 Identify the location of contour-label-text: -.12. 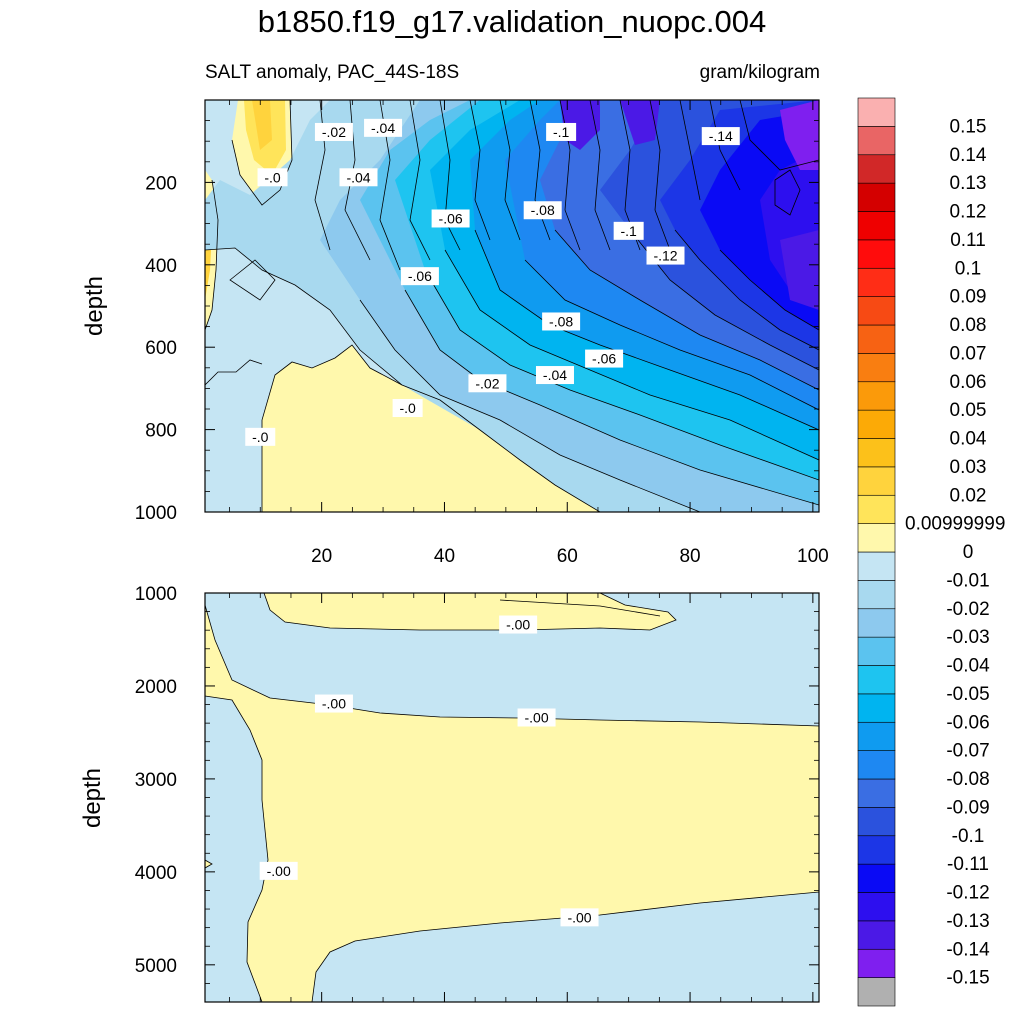
(665, 256).